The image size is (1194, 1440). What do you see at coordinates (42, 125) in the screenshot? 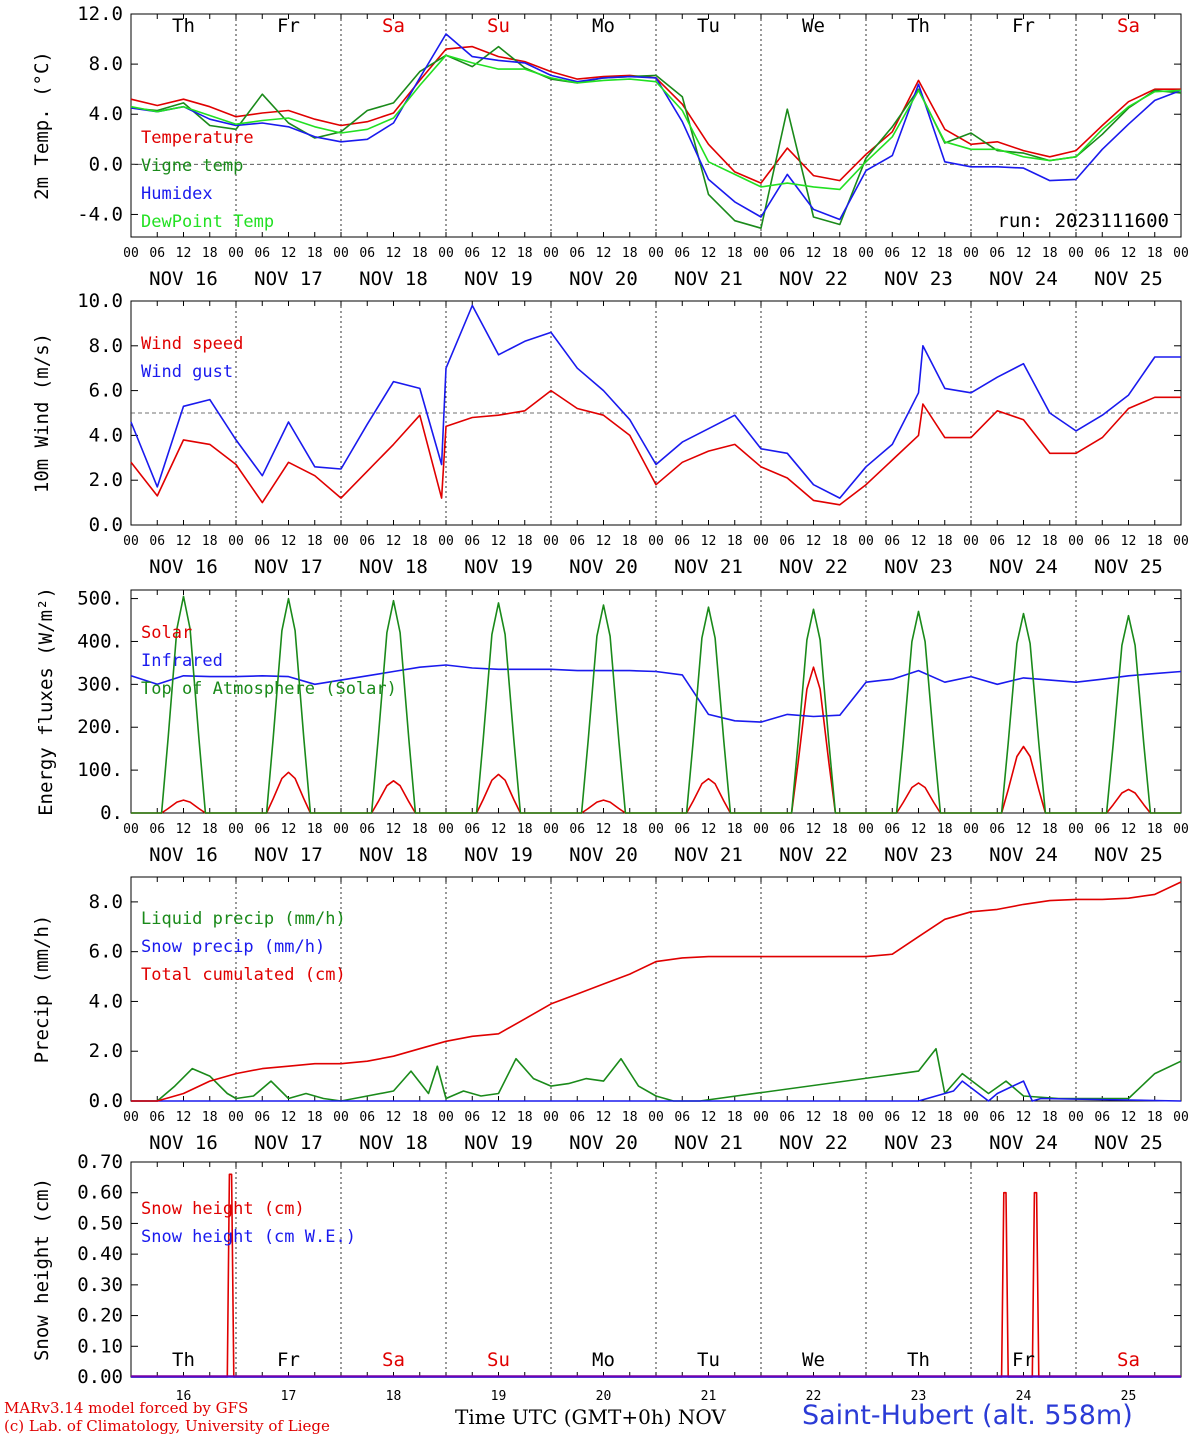
I see `y-axis-title: 2m Temp. (°C)` at bounding box center [42, 125].